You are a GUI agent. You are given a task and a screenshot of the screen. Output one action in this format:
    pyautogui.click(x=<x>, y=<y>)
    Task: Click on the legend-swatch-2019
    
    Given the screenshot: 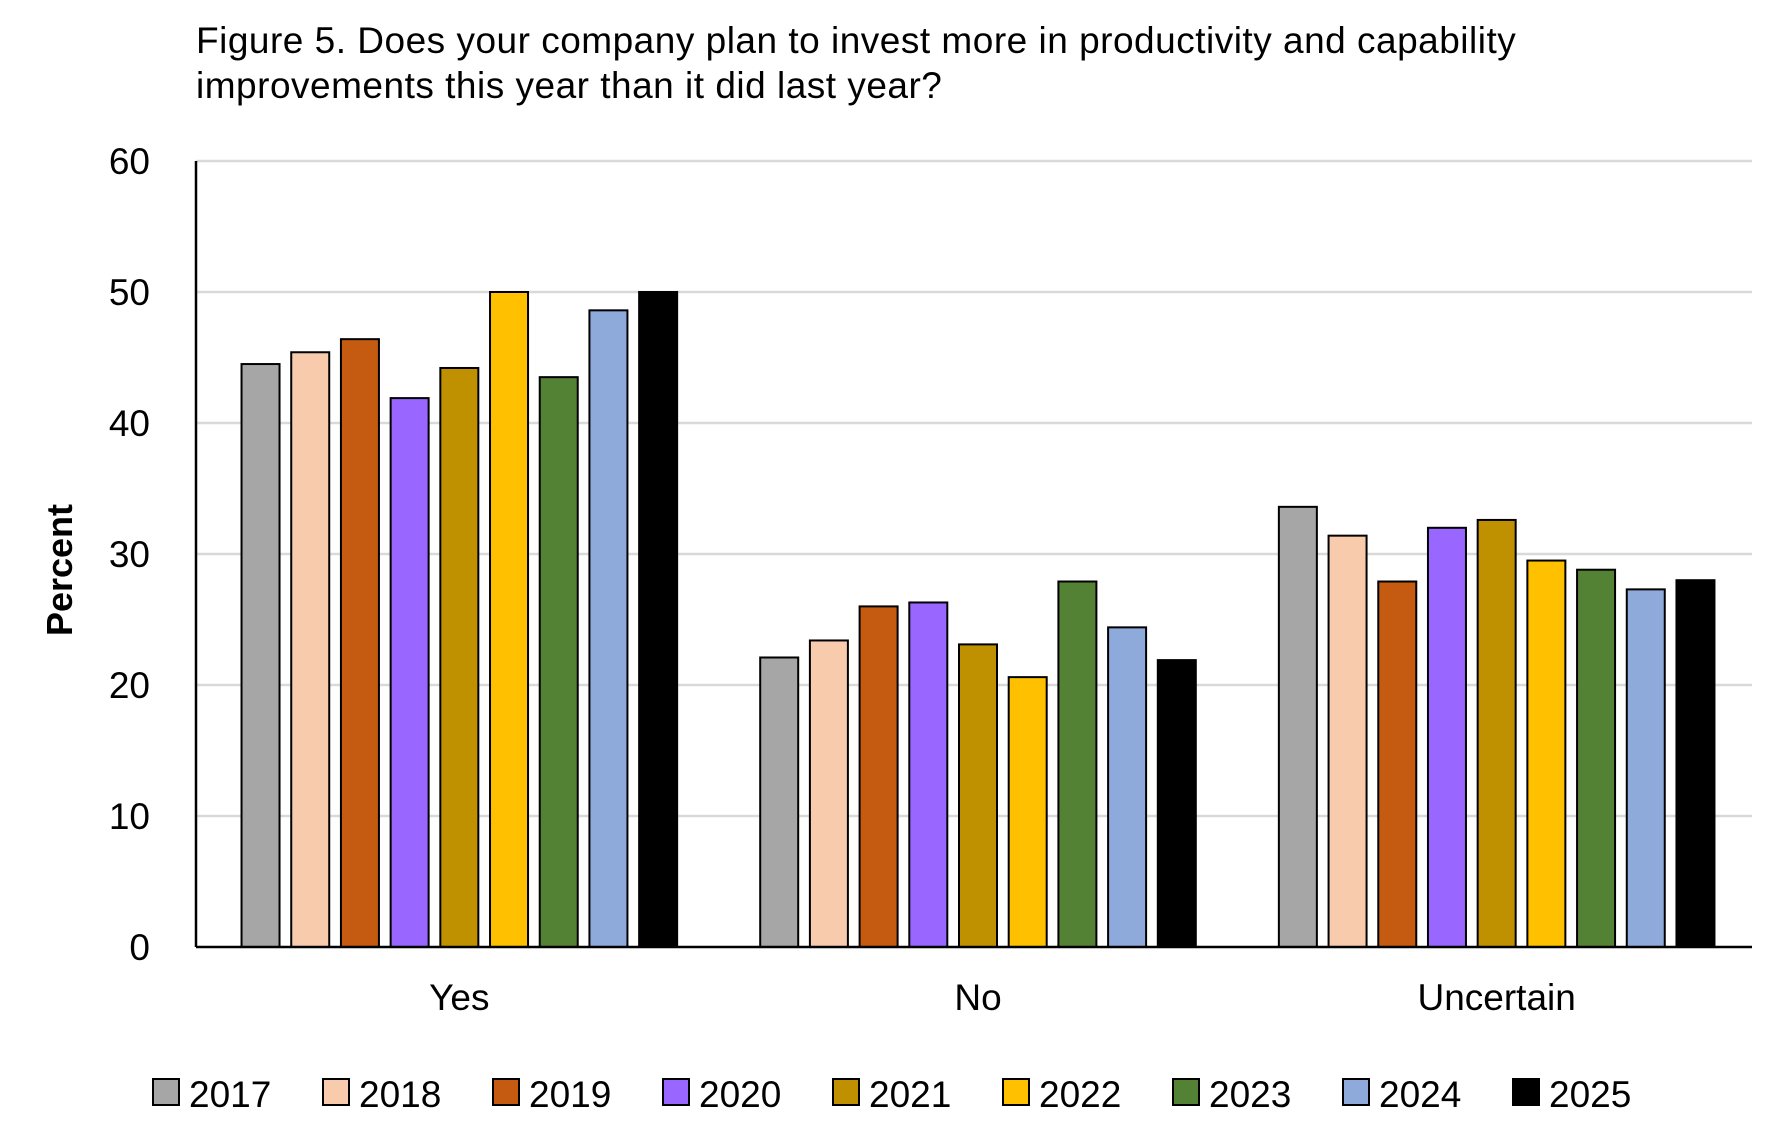 What is the action you would take?
    pyautogui.click(x=506, y=1092)
    